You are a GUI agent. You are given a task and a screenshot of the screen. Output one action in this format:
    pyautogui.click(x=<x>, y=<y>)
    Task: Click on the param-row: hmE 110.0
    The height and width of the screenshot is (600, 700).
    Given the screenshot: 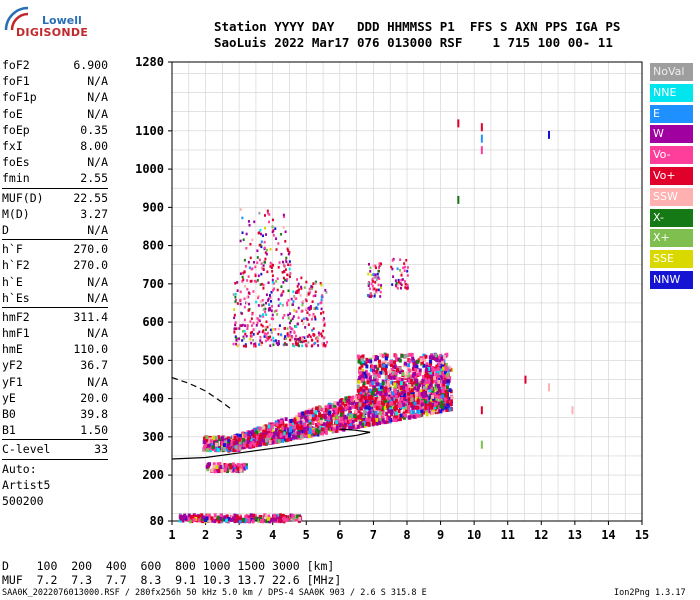 What is the action you would take?
    pyautogui.click(x=55, y=349)
    